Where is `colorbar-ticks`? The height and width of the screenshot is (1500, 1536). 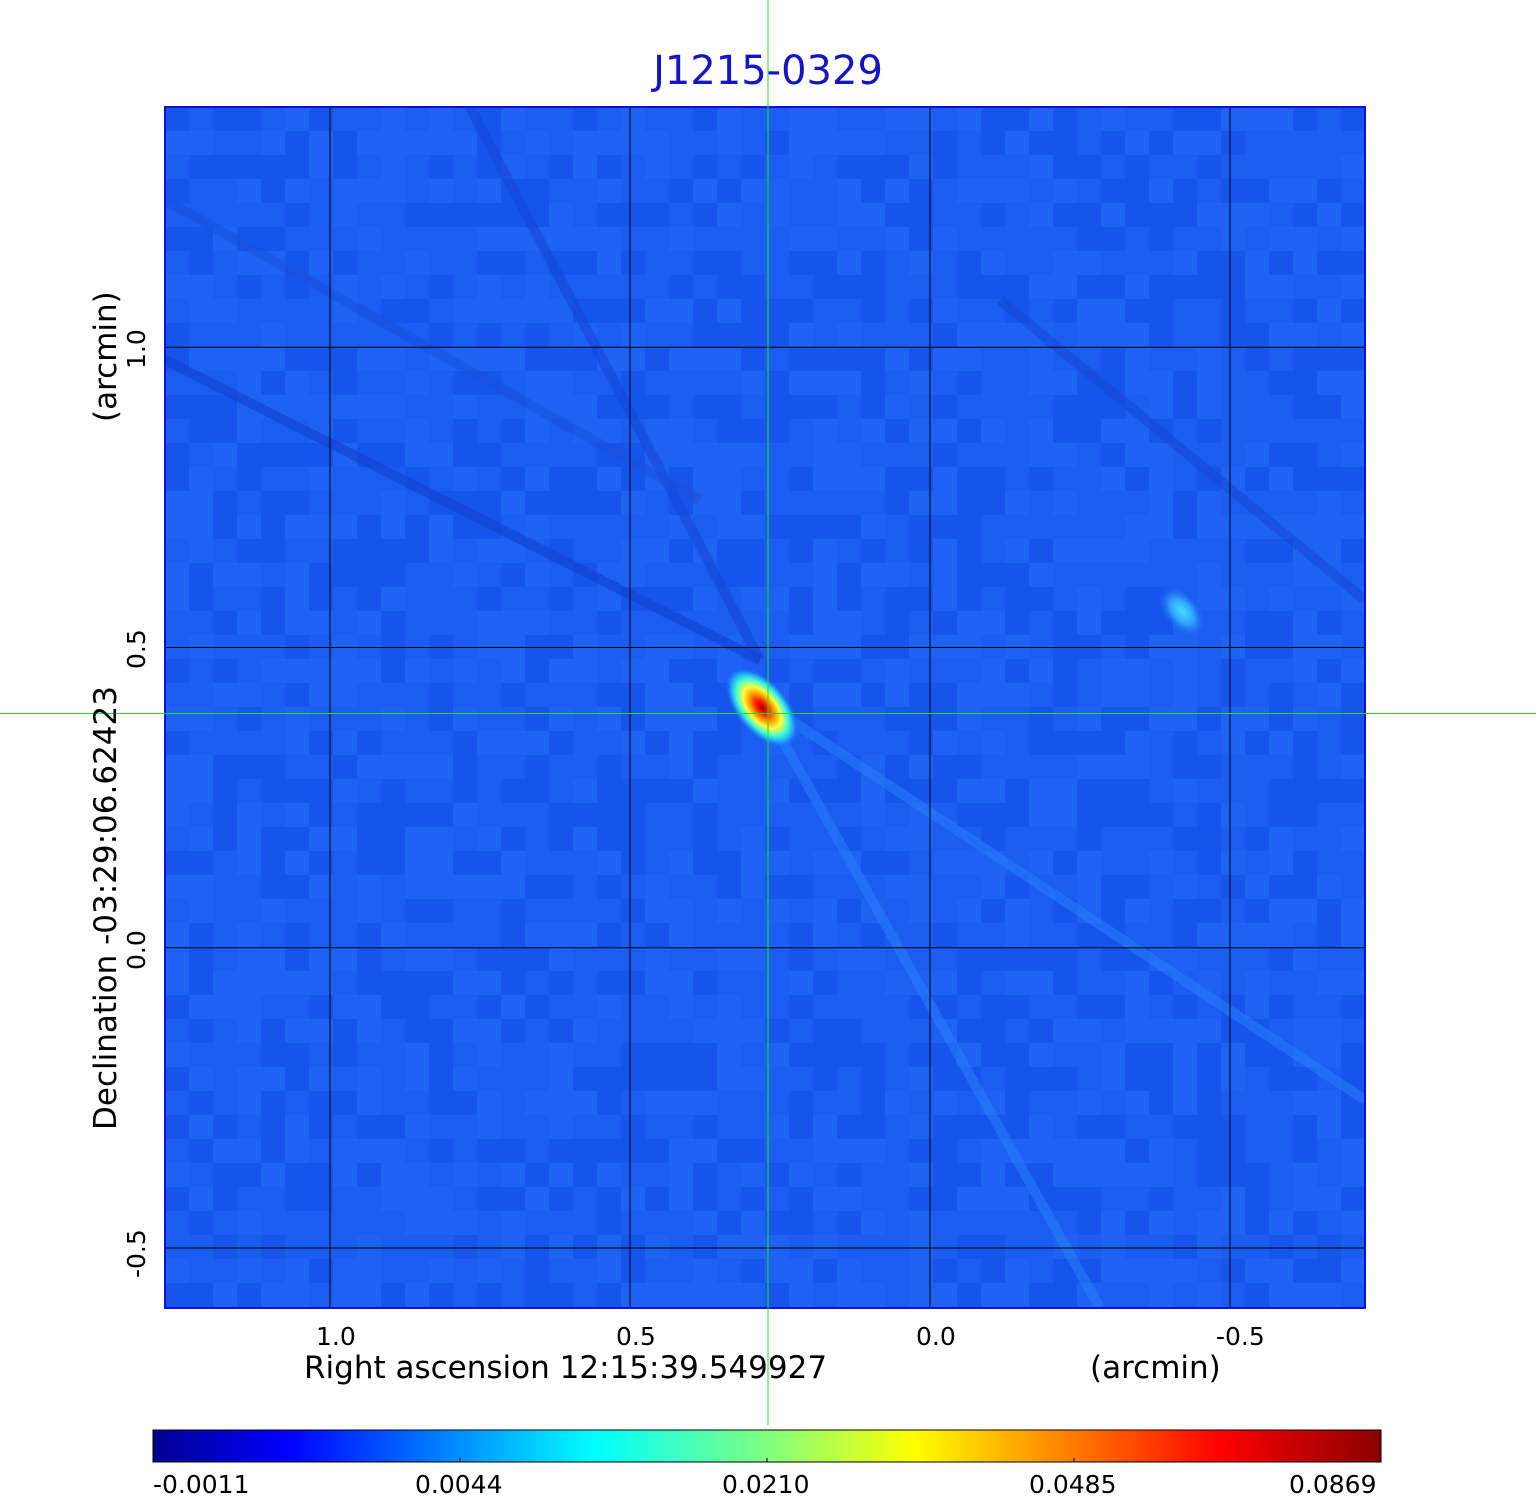 colorbar-ticks is located at coordinates (767, 1460).